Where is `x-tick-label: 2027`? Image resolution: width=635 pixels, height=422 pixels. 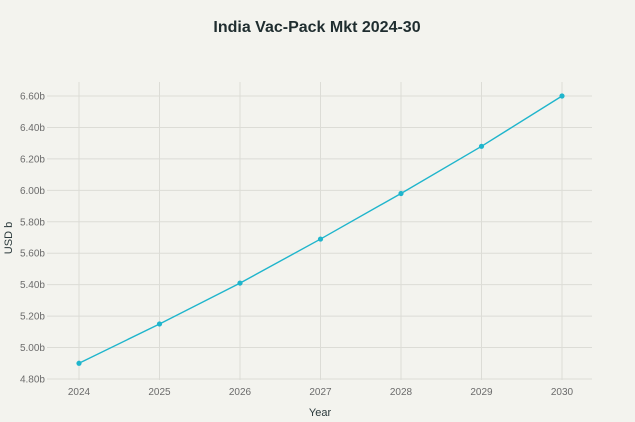
x-tick-label: 2027 is located at coordinates (320, 392).